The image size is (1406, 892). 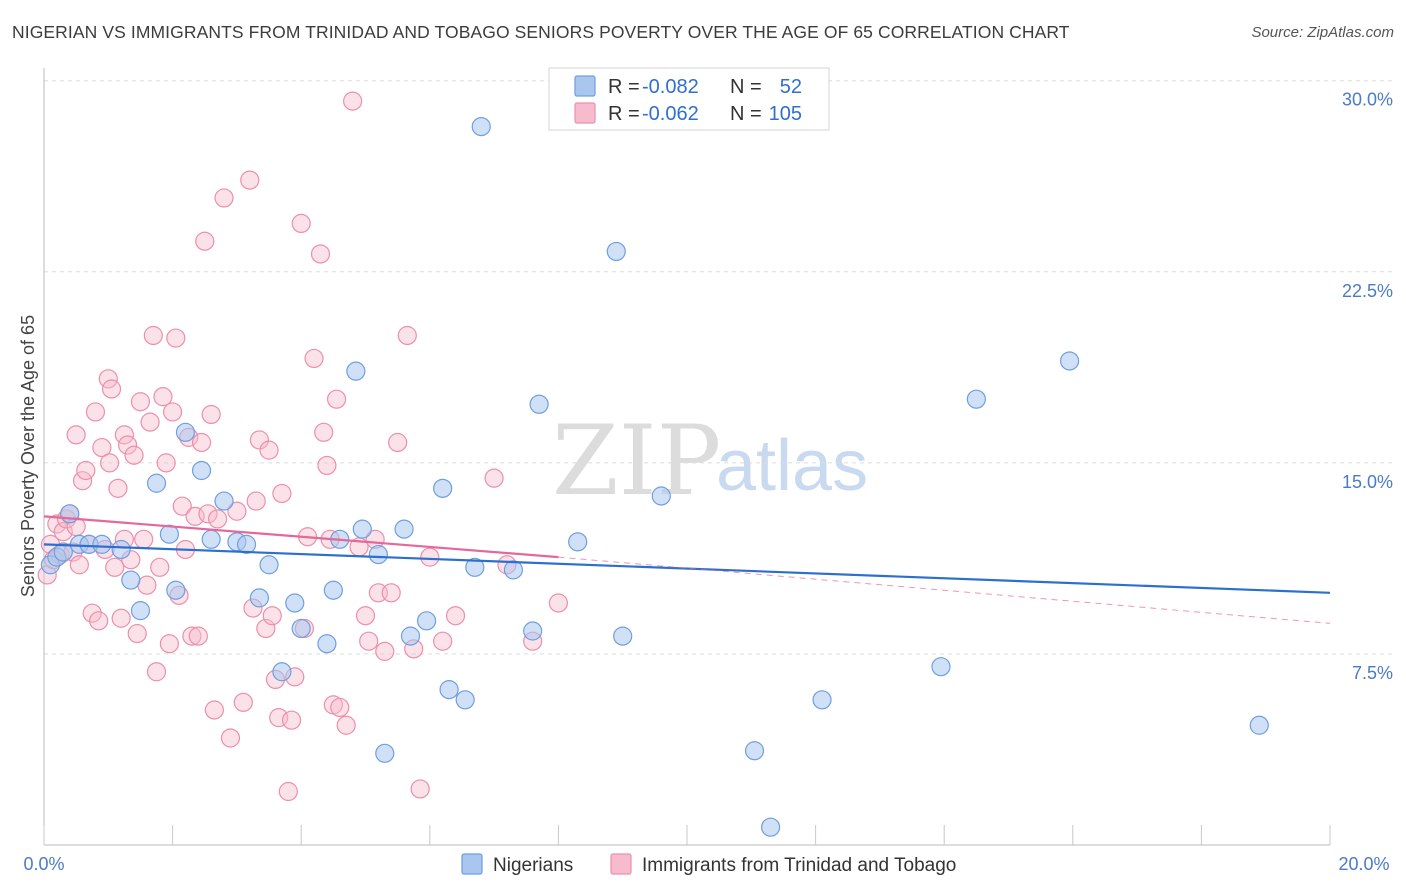 I want to click on trinidad-trend-extension, so click(x=944, y=590).